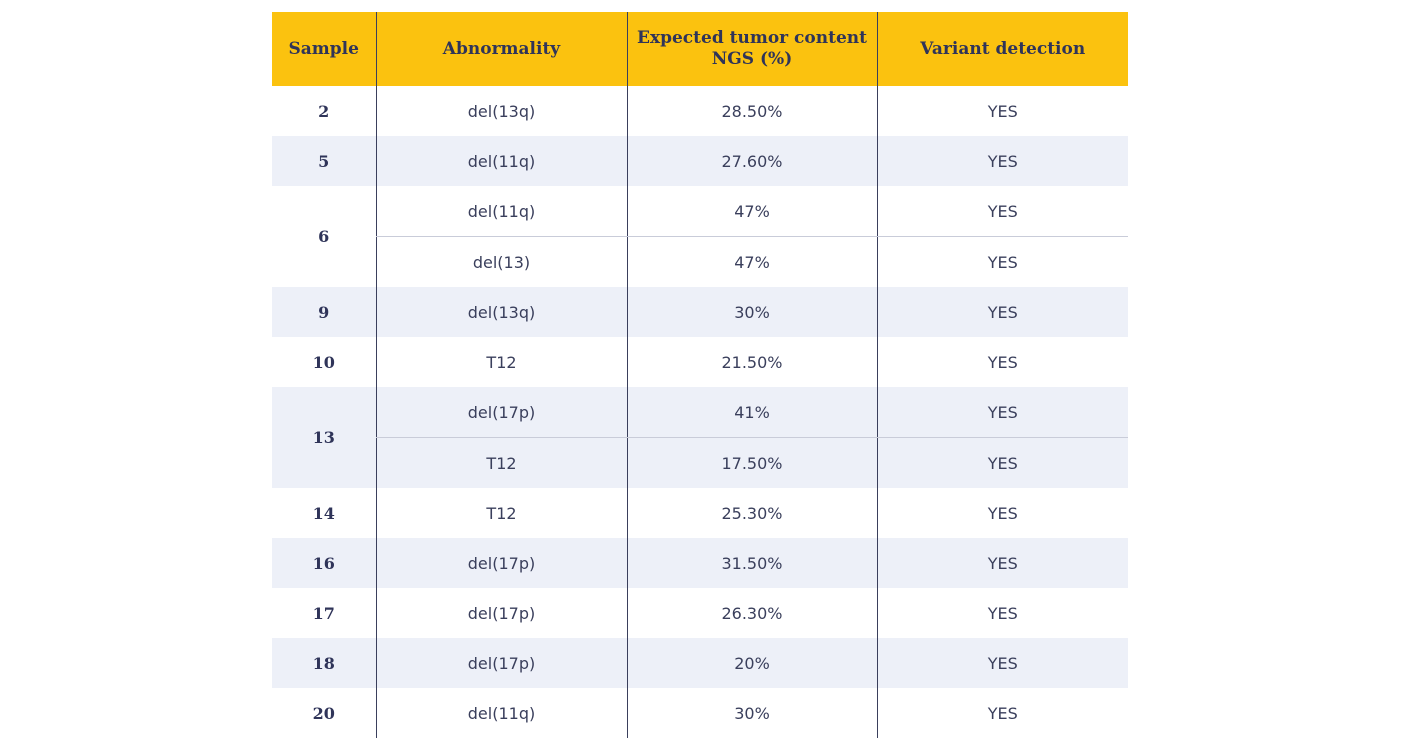 Image resolution: width=1406 pixels, height=749 pixels. Describe the element at coordinates (501, 49) in the screenshot. I see `header-abnormality: Abnormality` at that location.